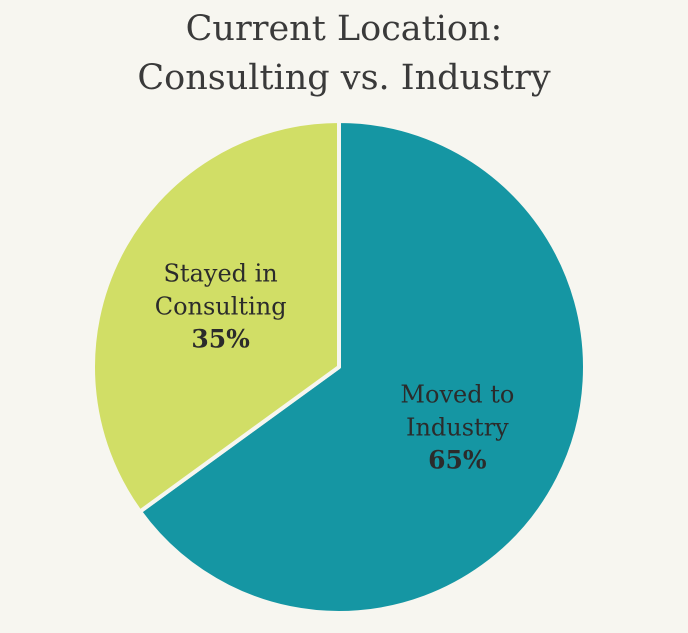  I want to click on slice-2-label-line-1: Stayed in, so click(220, 274).